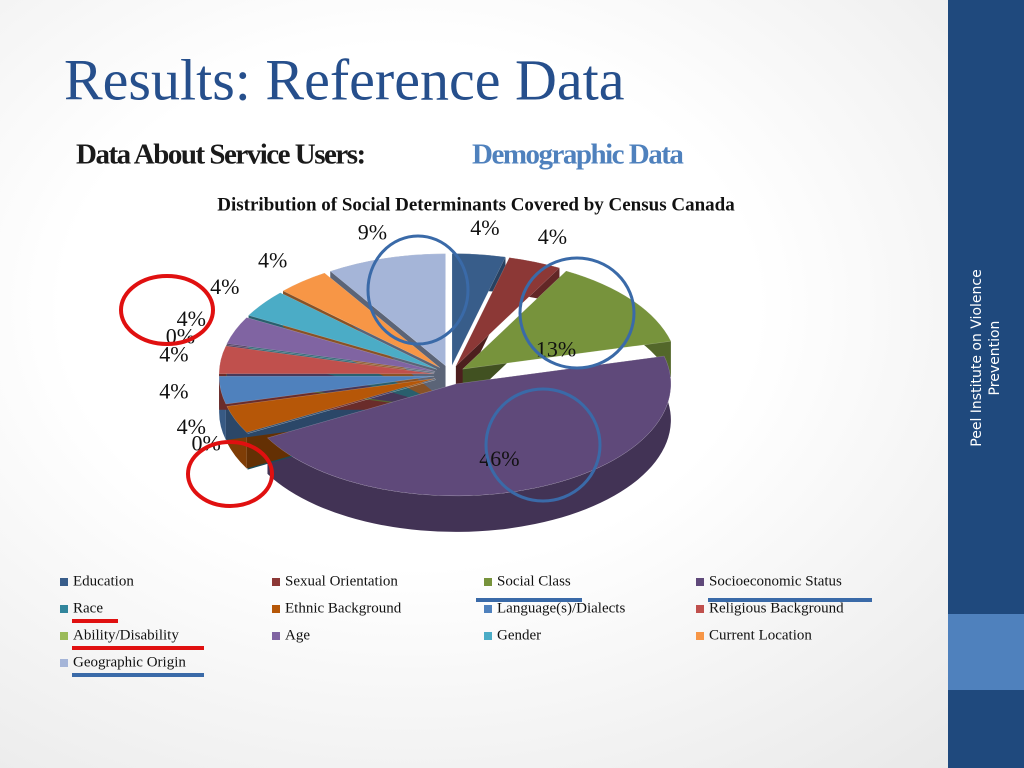 This screenshot has height=768, width=1024. Describe the element at coordinates (372, 232) in the screenshot. I see `data-label: 9%` at that location.